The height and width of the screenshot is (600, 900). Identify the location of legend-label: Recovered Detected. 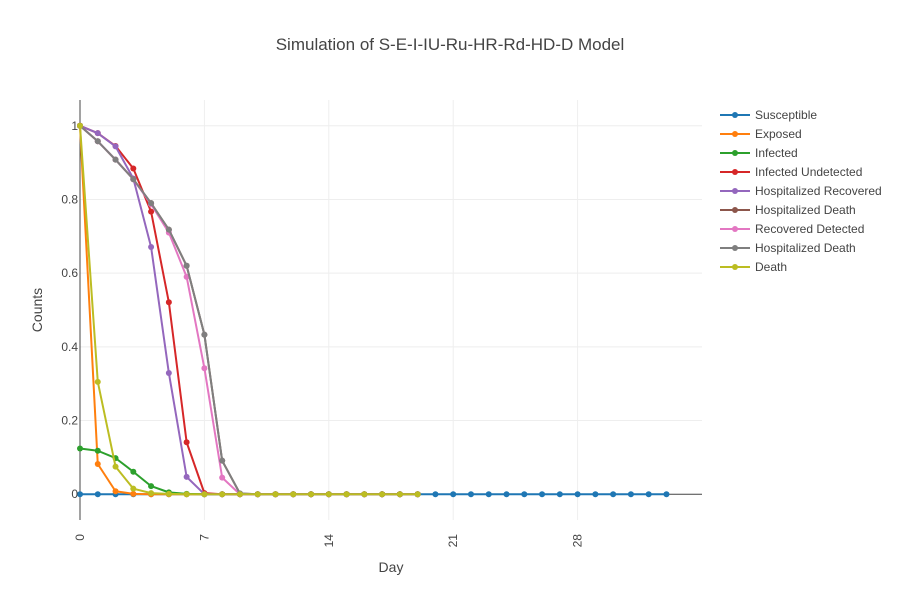
(809, 229).